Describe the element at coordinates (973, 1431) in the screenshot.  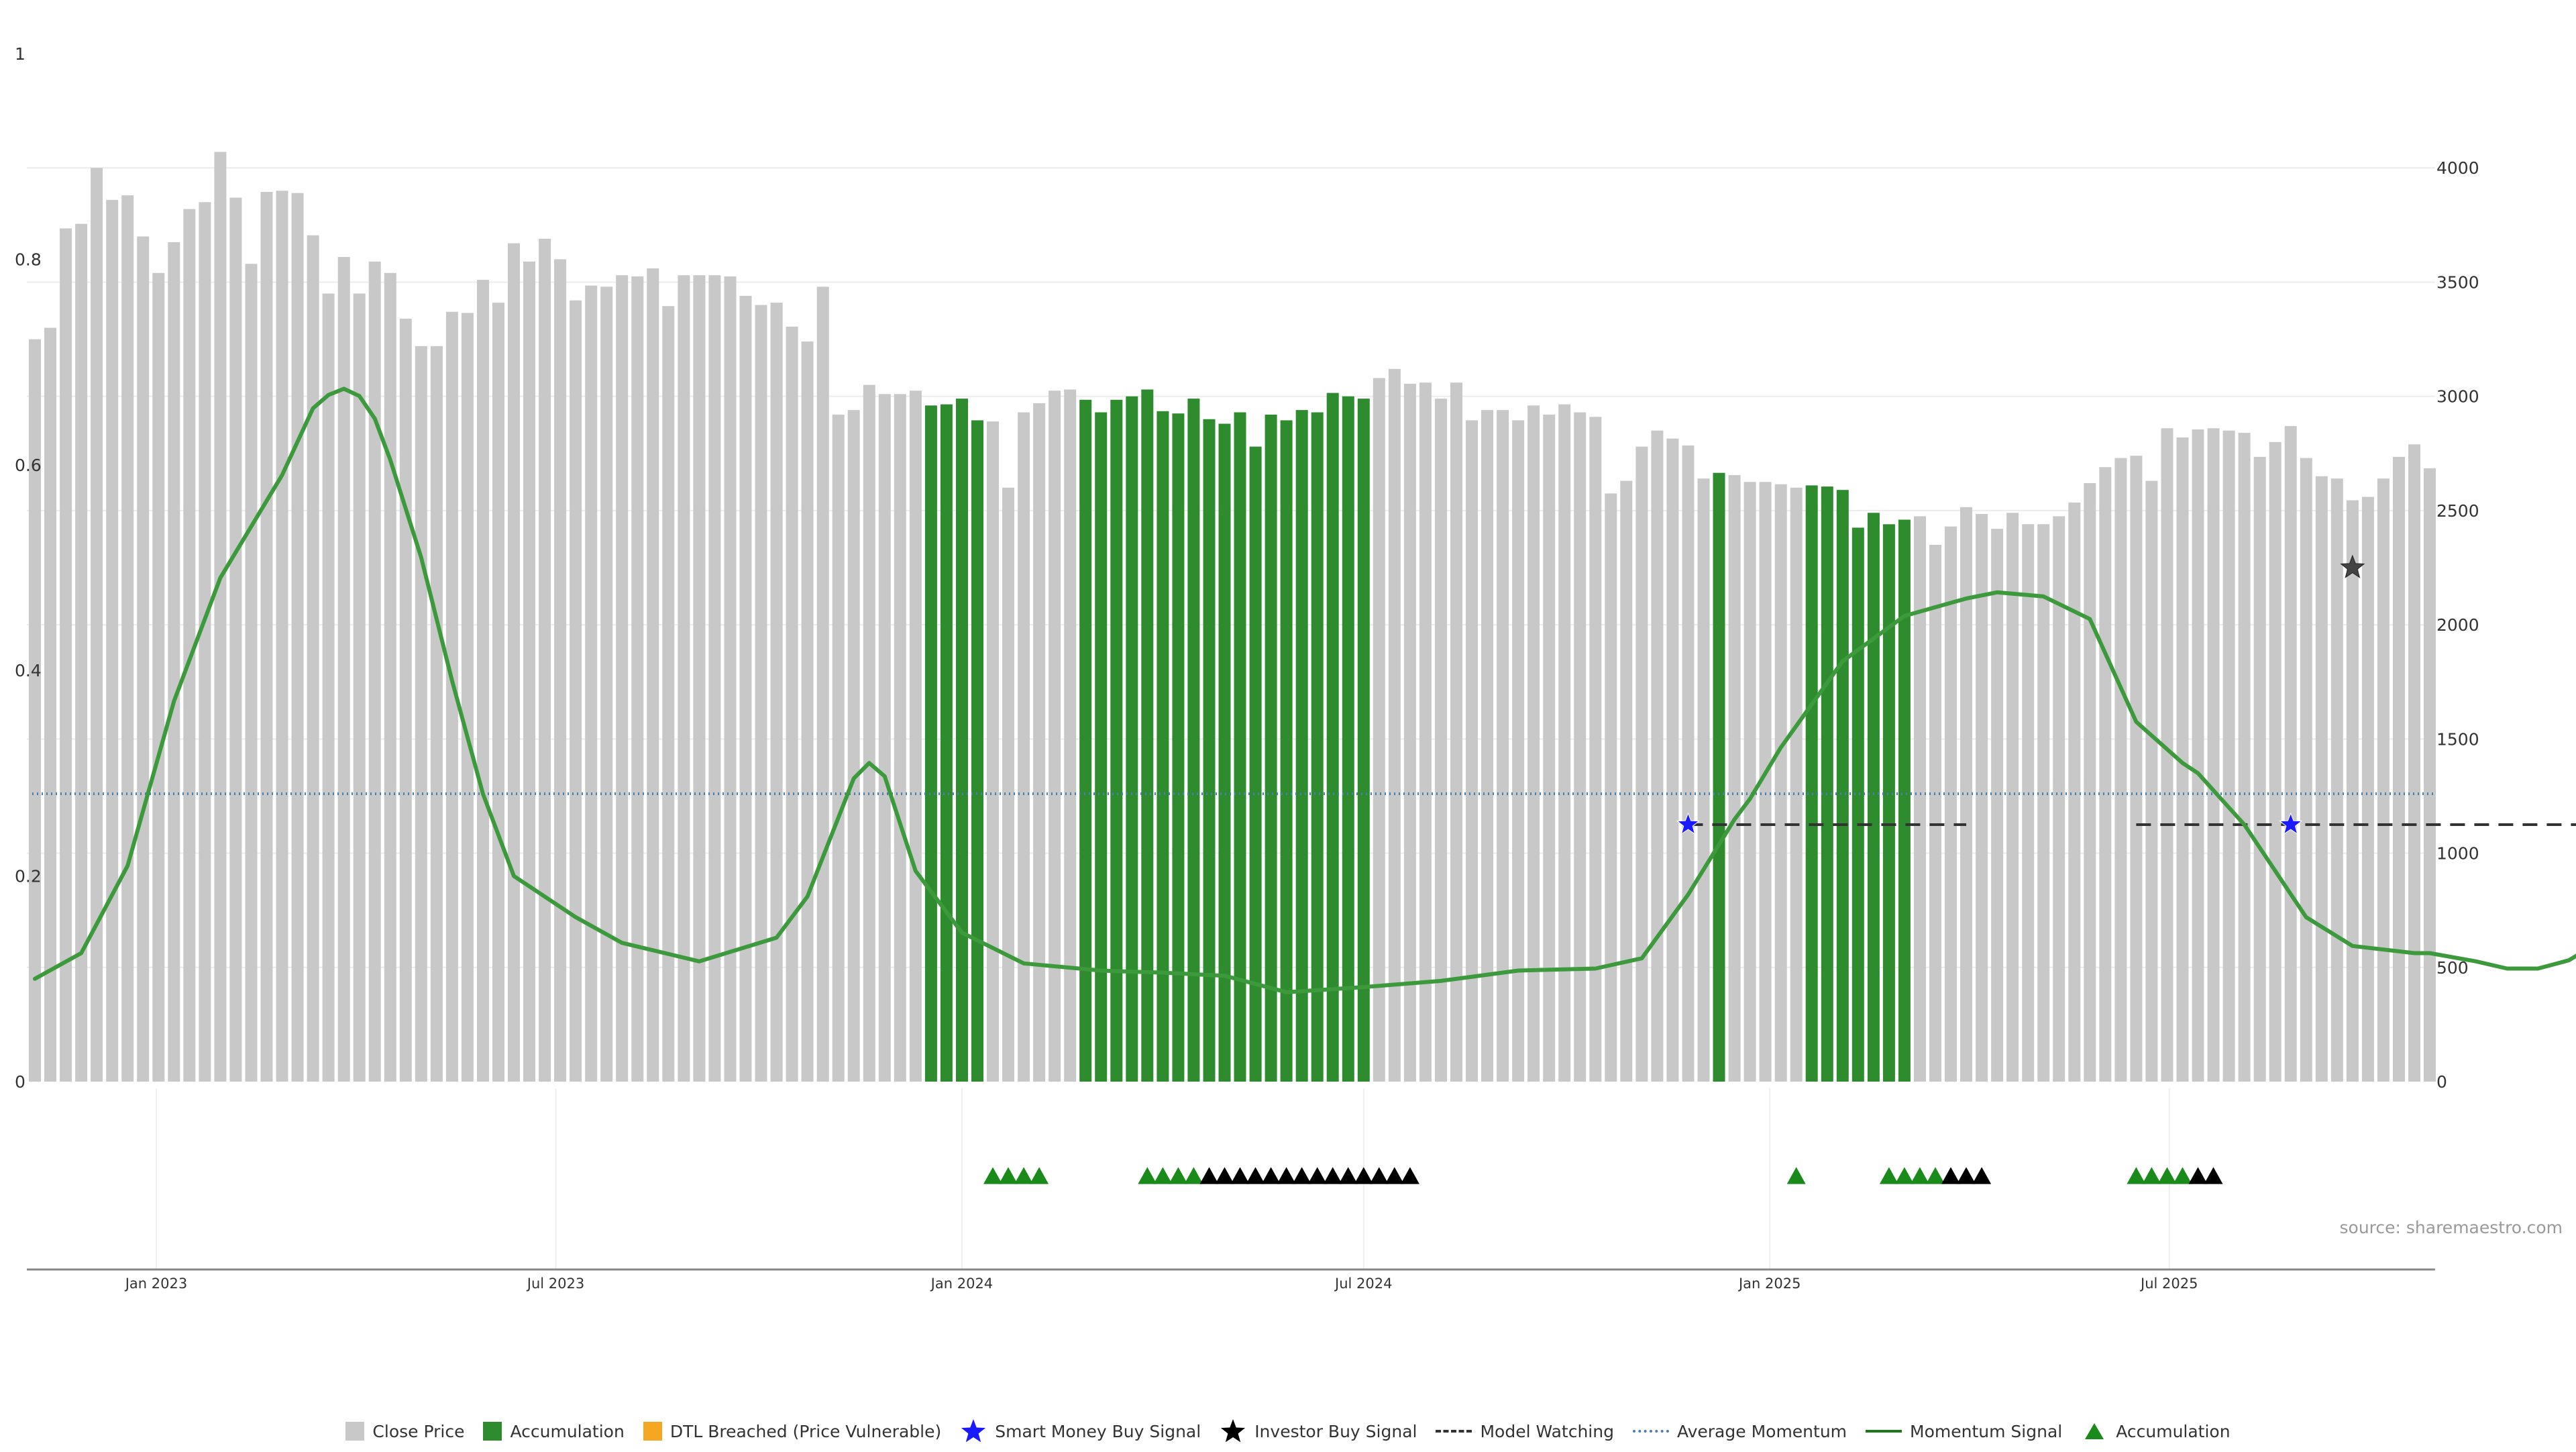
I see `legend-star-icon` at that location.